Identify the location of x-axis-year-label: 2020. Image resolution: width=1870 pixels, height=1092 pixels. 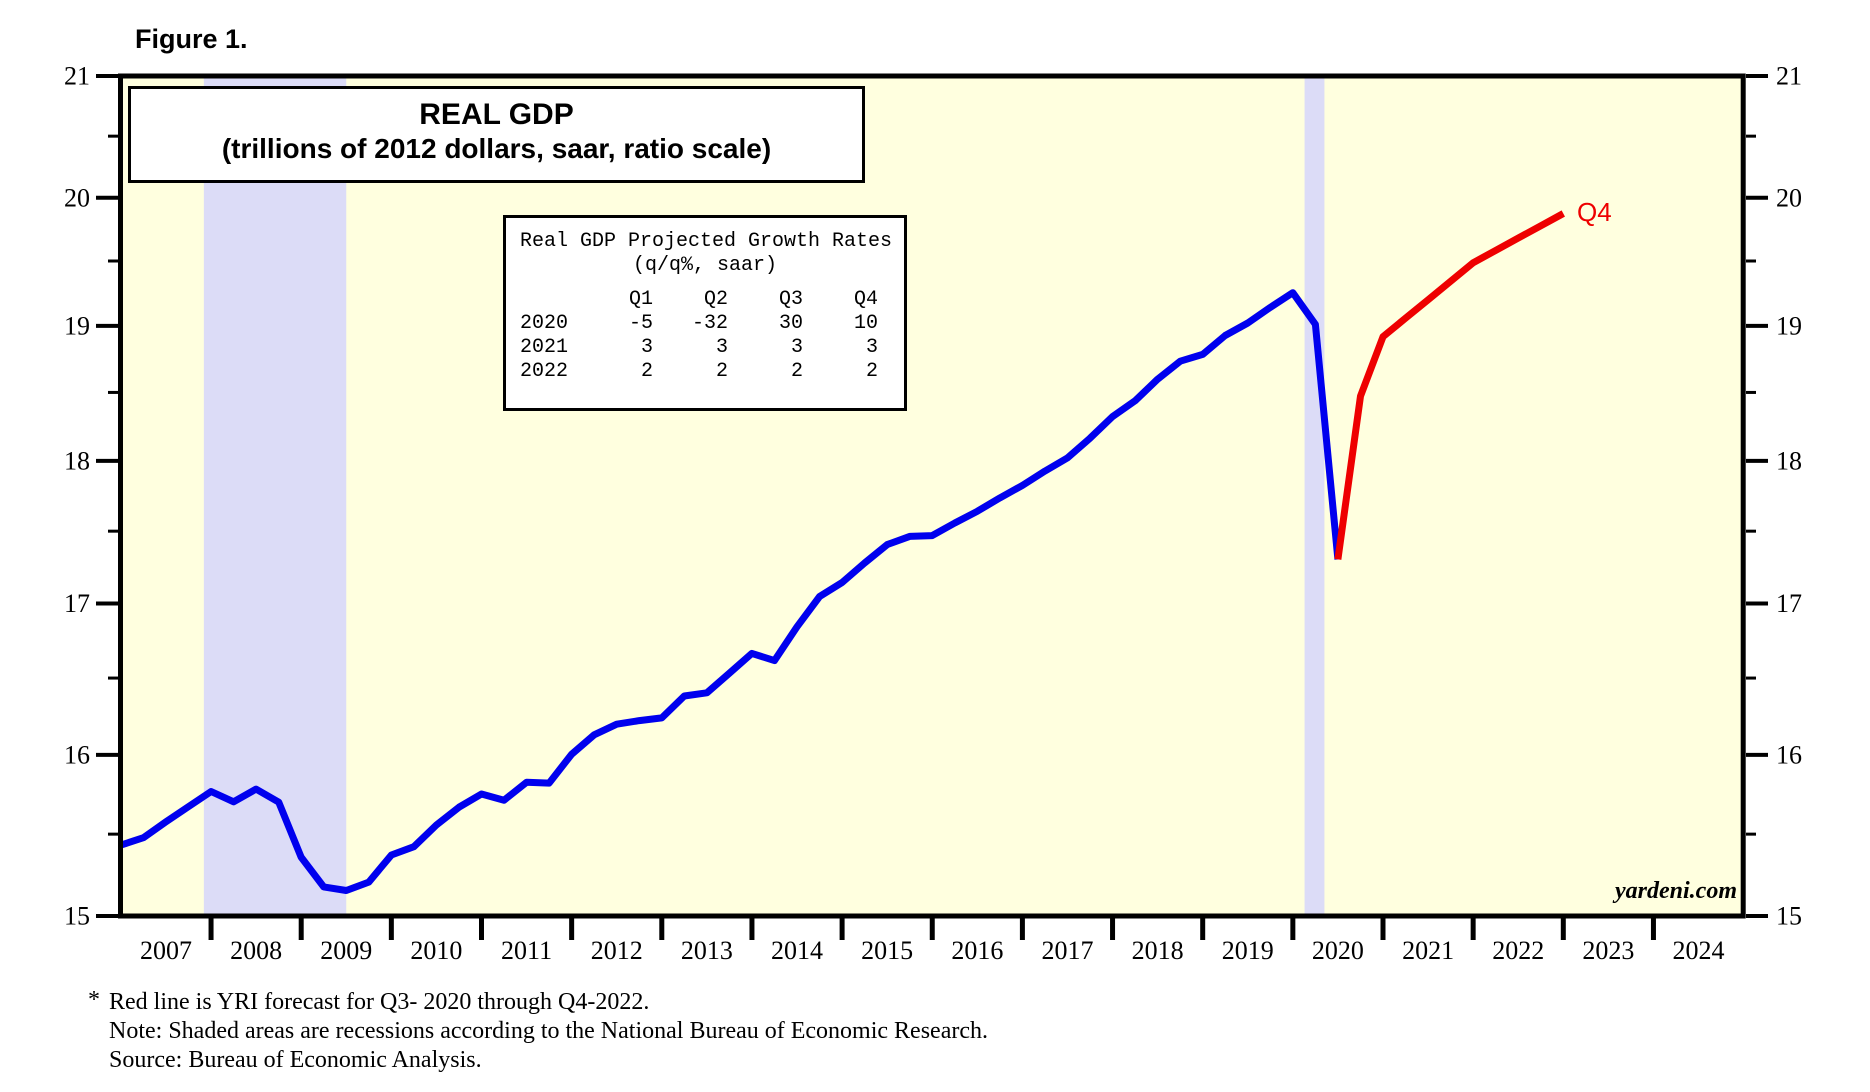
(1338, 950).